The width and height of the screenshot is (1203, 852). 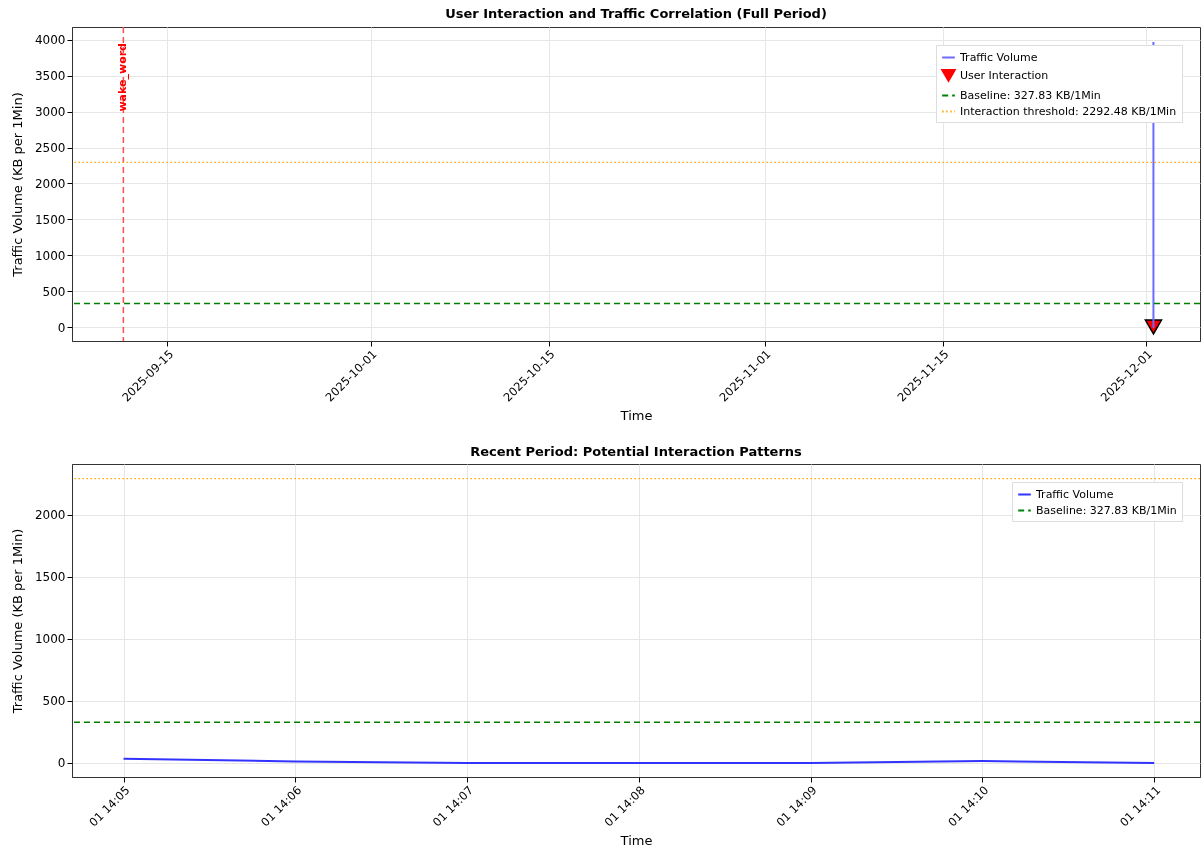 I want to click on legend-label: Interaction threshold: 2292.48 KB/1Min, so click(x=1068, y=111).